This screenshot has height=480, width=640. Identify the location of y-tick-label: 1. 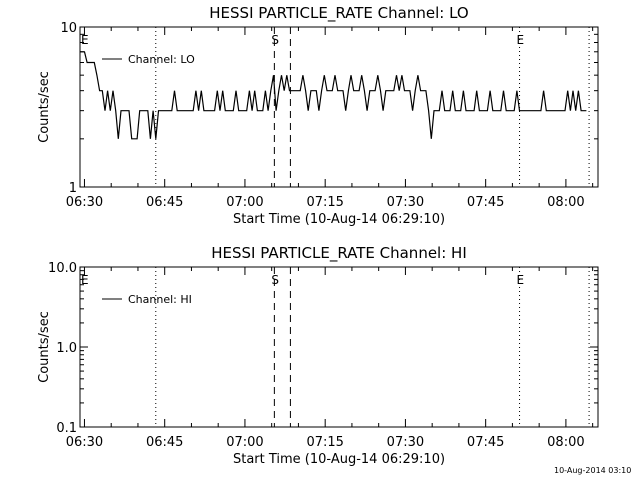
(73, 188).